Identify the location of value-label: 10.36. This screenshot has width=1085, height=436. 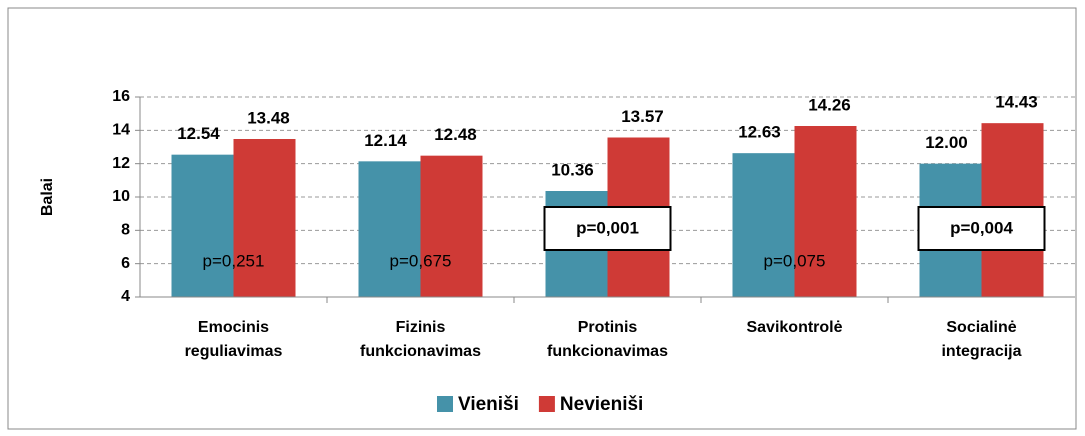
(572, 169).